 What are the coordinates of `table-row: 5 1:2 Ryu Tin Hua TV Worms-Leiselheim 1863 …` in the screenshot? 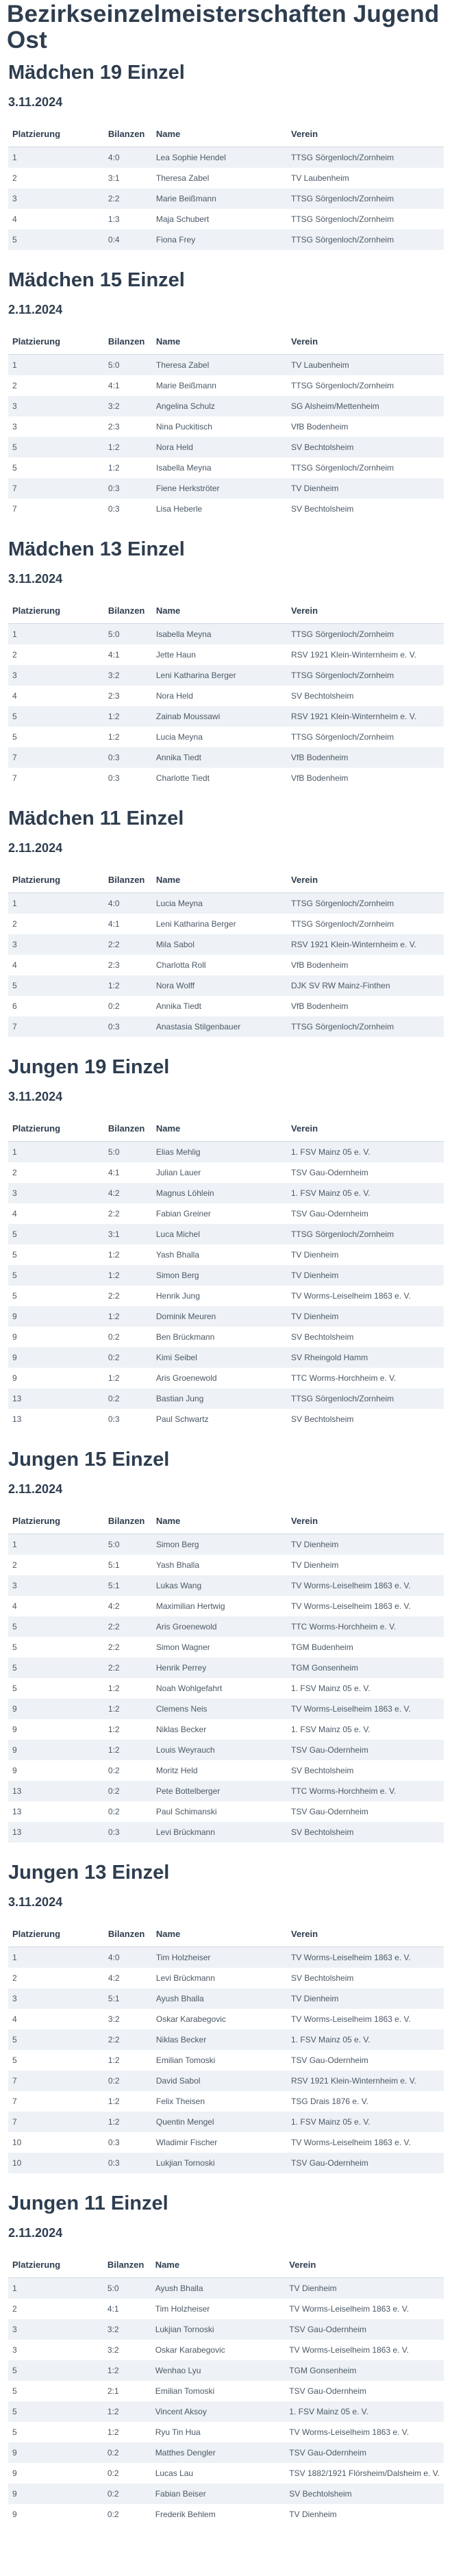 It's located at (226, 2432).